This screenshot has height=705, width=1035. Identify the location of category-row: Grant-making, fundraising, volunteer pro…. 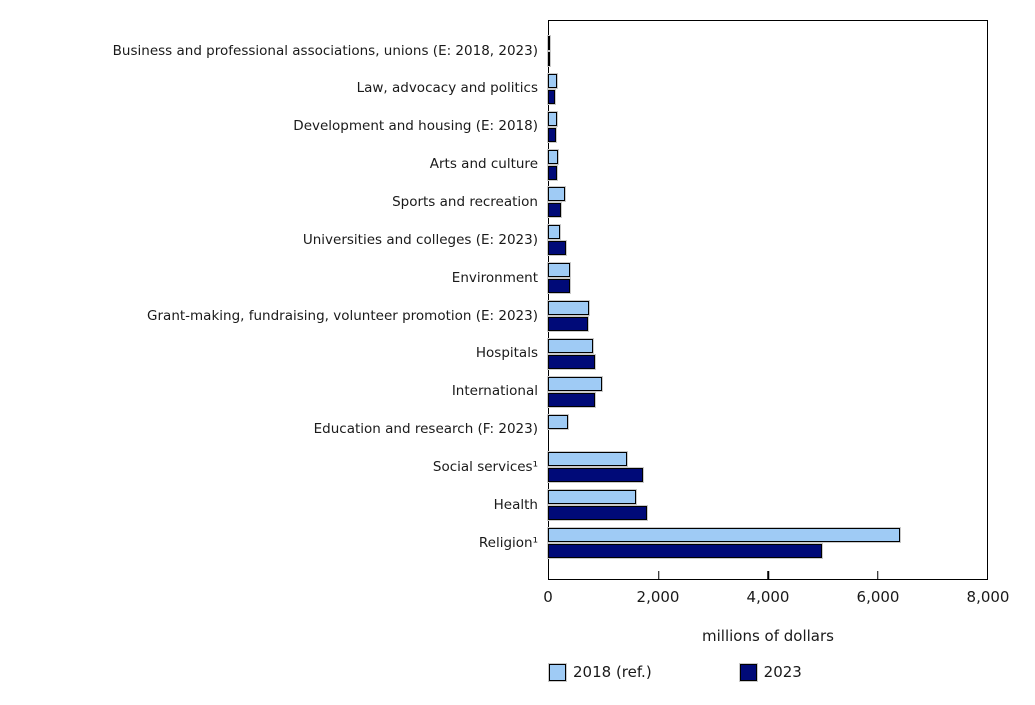
(494, 316).